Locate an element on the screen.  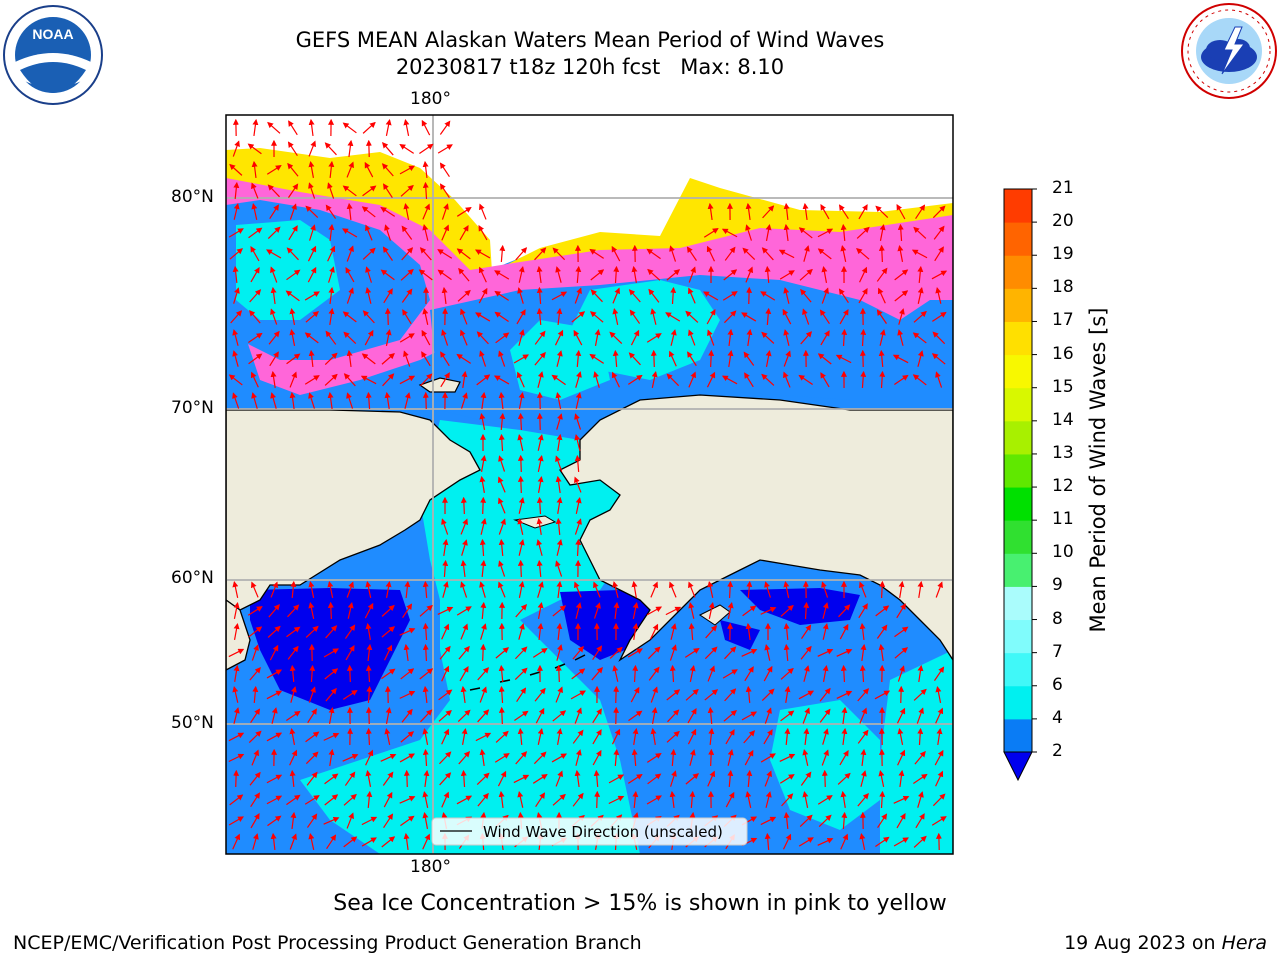
lon-label-bottom: 180° is located at coordinates (430, 867).